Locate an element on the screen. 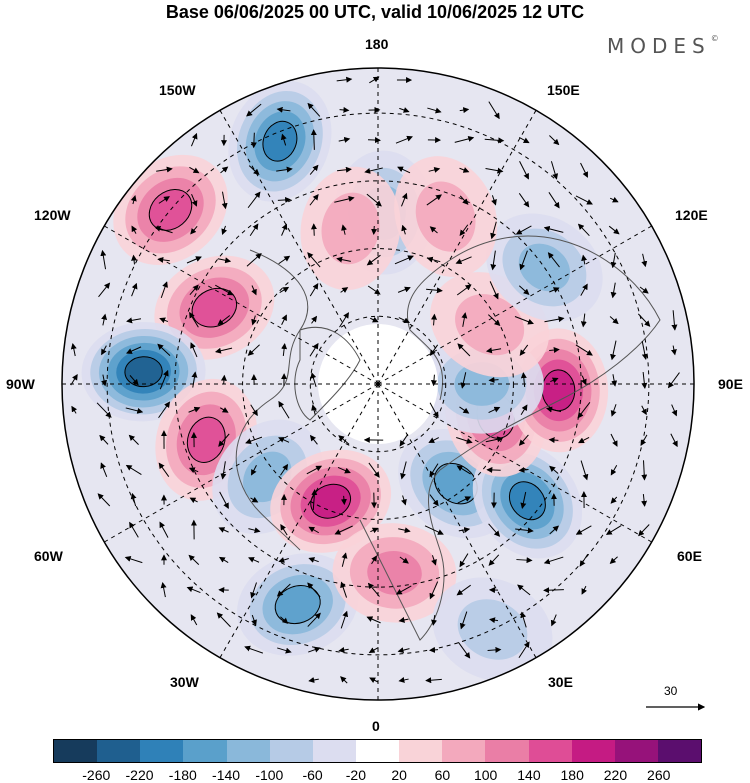  anomaly-contour is located at coordinates (170, 209).